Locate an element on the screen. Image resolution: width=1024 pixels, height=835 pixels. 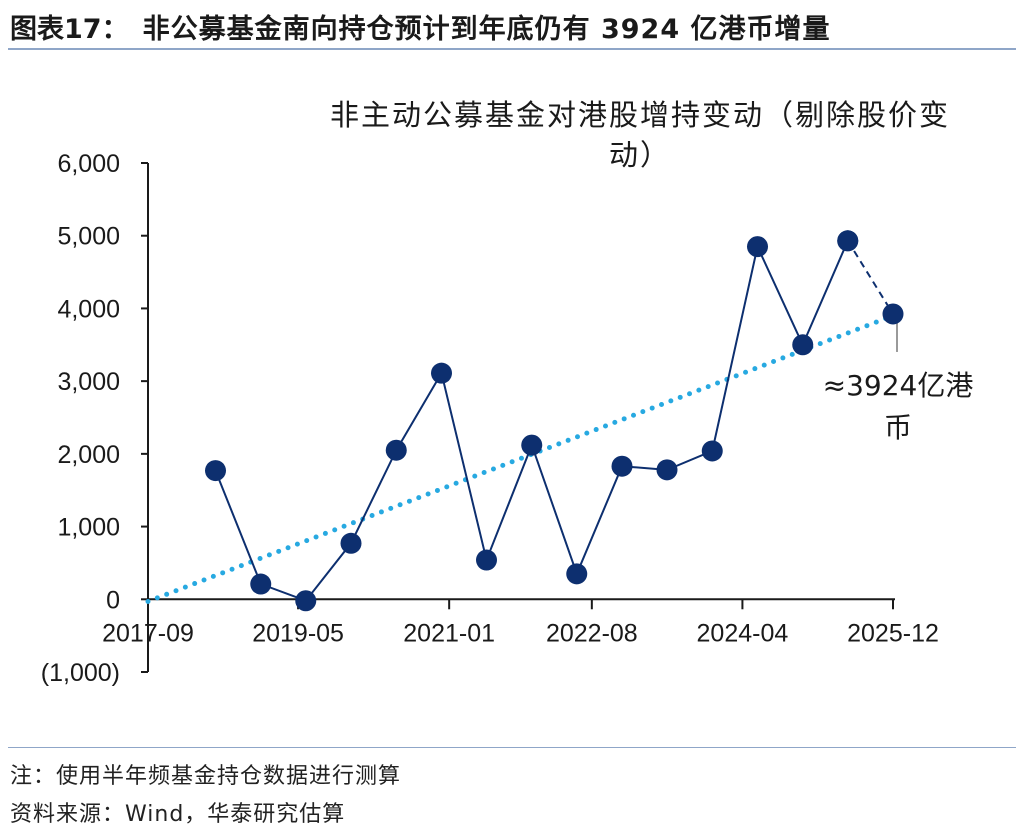
footnote: 注：使用半年频基金持仓数据进行测算 is located at coordinates (206, 776).